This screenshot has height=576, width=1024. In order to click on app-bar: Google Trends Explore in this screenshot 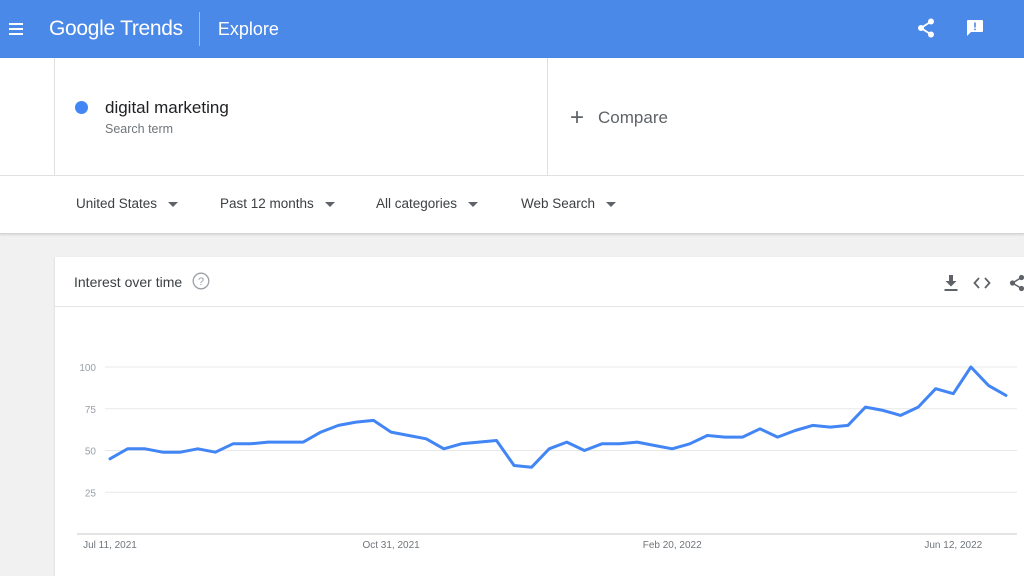, I will do `click(512, 29)`.